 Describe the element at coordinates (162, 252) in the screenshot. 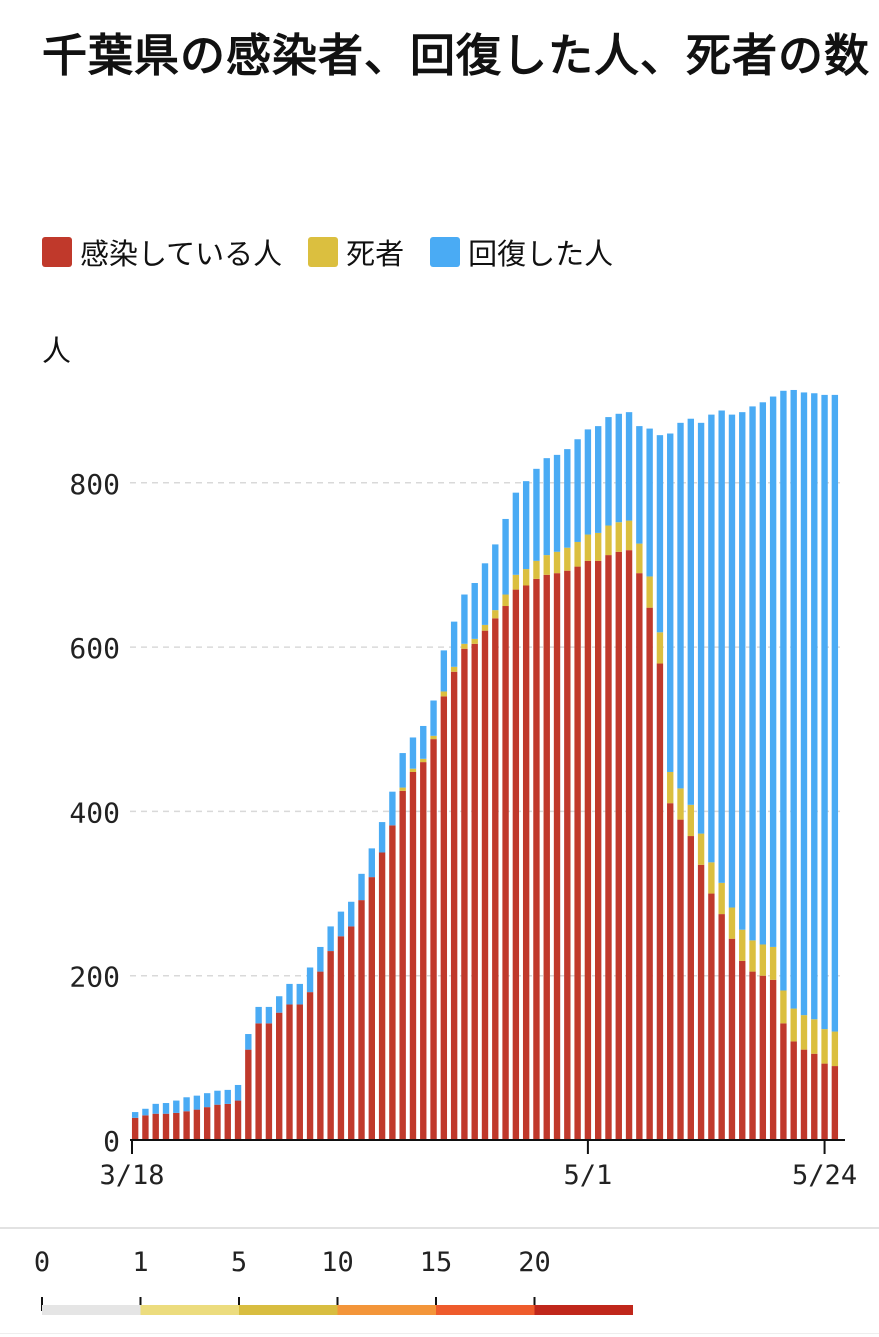

I see `legend-item-infected: 感染している人` at that location.